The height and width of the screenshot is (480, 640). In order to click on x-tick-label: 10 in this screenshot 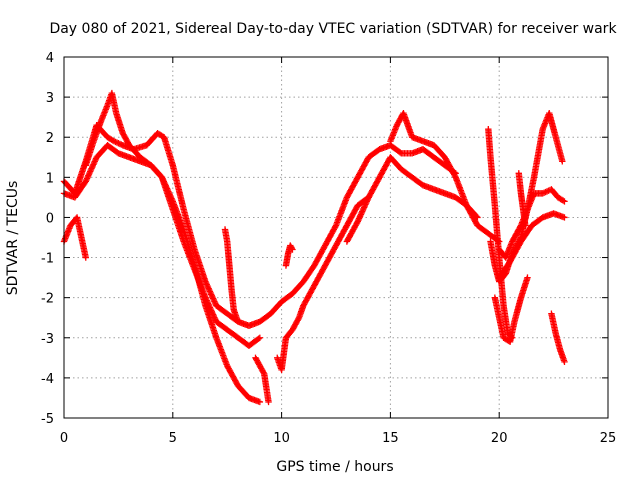, I will do `click(281, 438)`.